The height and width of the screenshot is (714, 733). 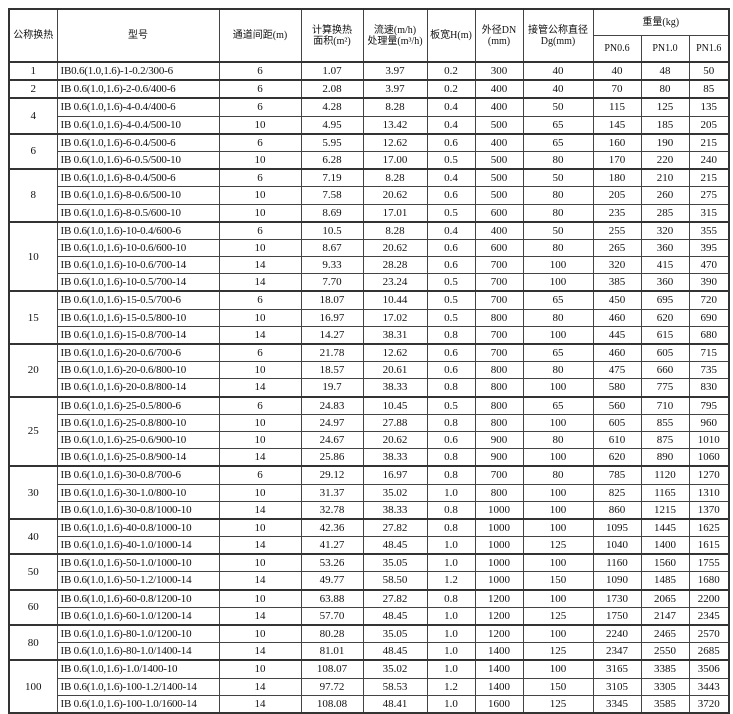 What do you see at coordinates (665, 300) in the screenshot?
I see `cell-weight-pn10: 695` at bounding box center [665, 300].